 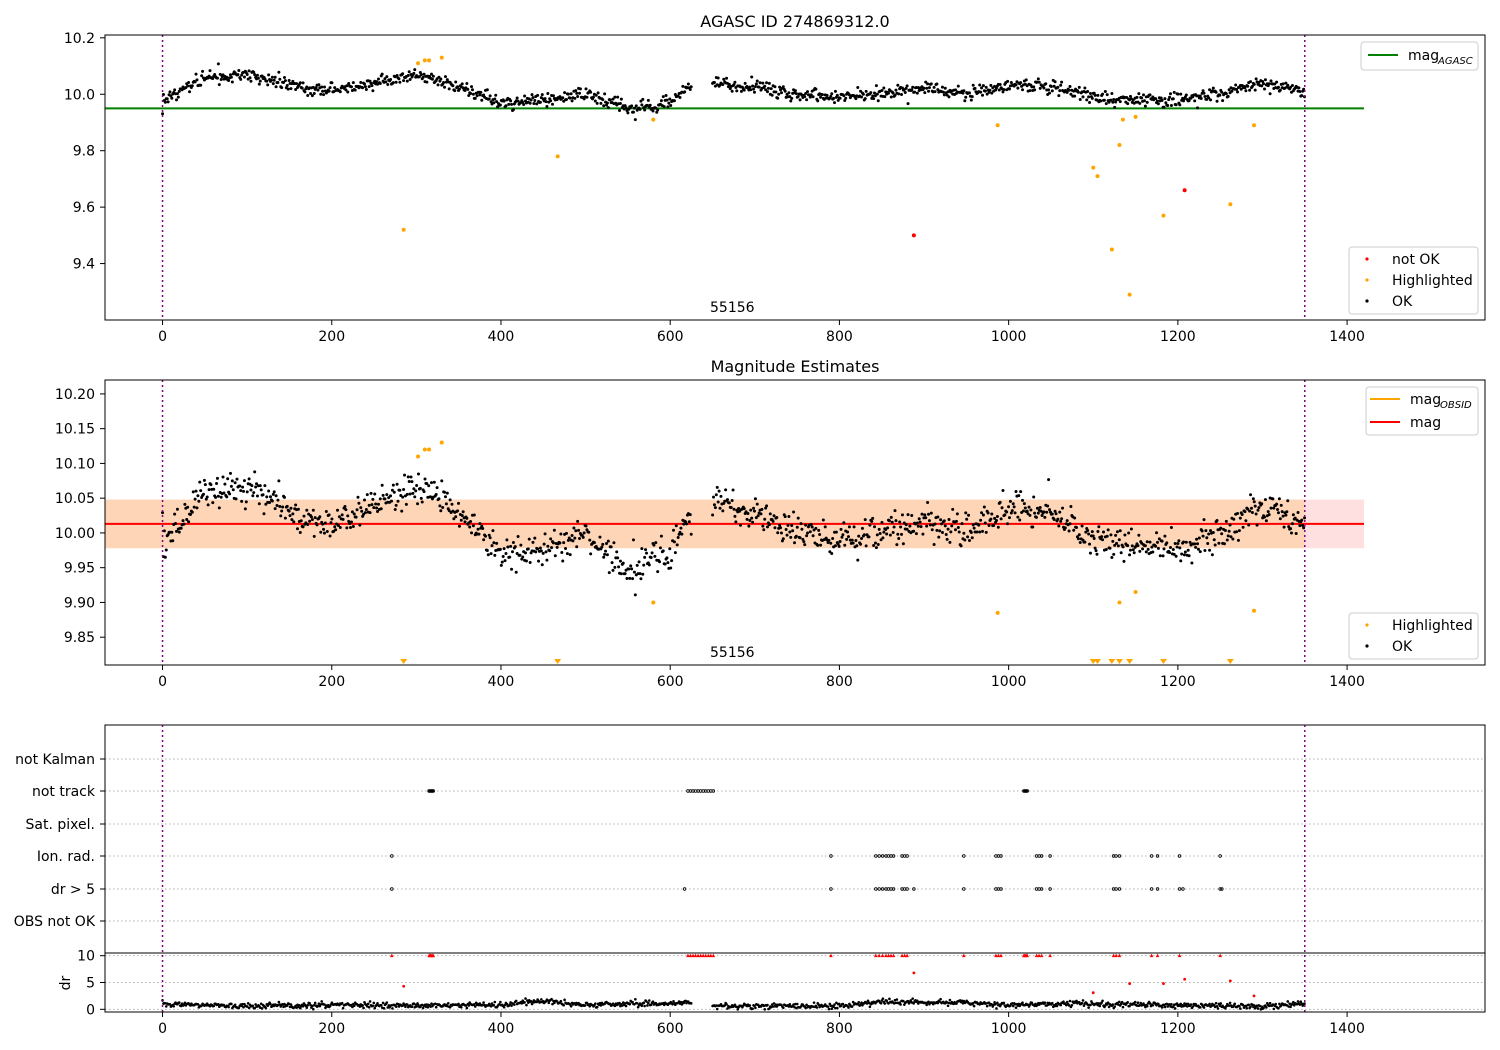 What do you see at coordinates (1119, 661) in the screenshot?
I see `panel2-offscale-marker` at bounding box center [1119, 661].